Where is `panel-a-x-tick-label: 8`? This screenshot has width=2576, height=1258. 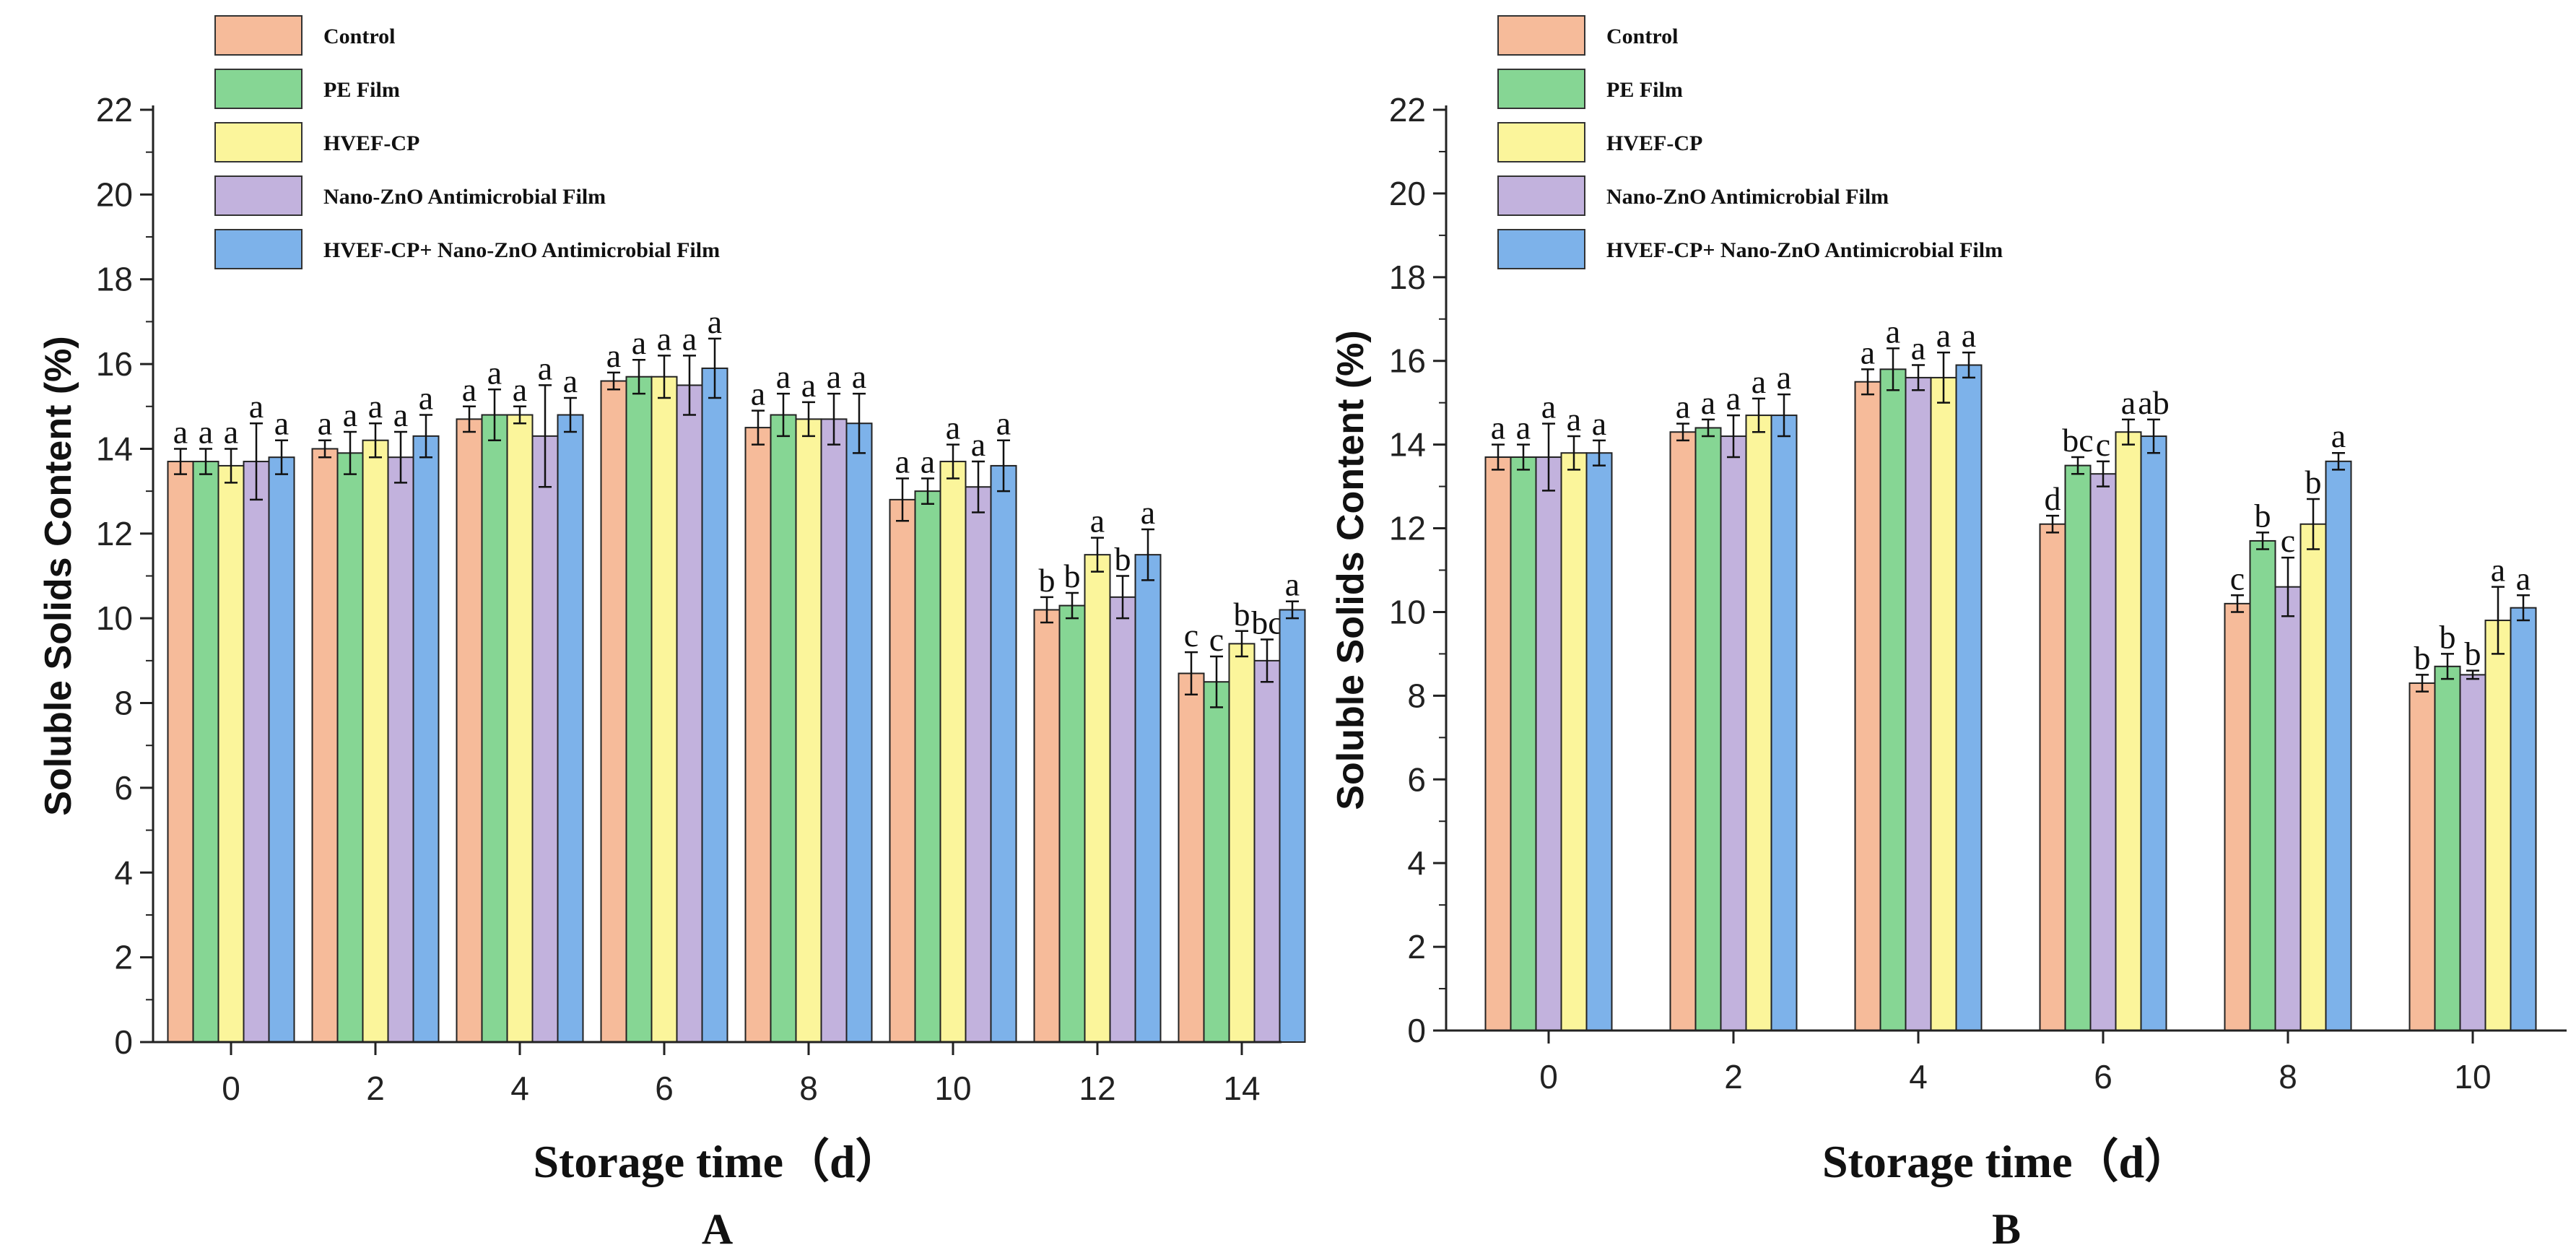
panel-a-x-tick-label: 8 is located at coordinates (808, 1088).